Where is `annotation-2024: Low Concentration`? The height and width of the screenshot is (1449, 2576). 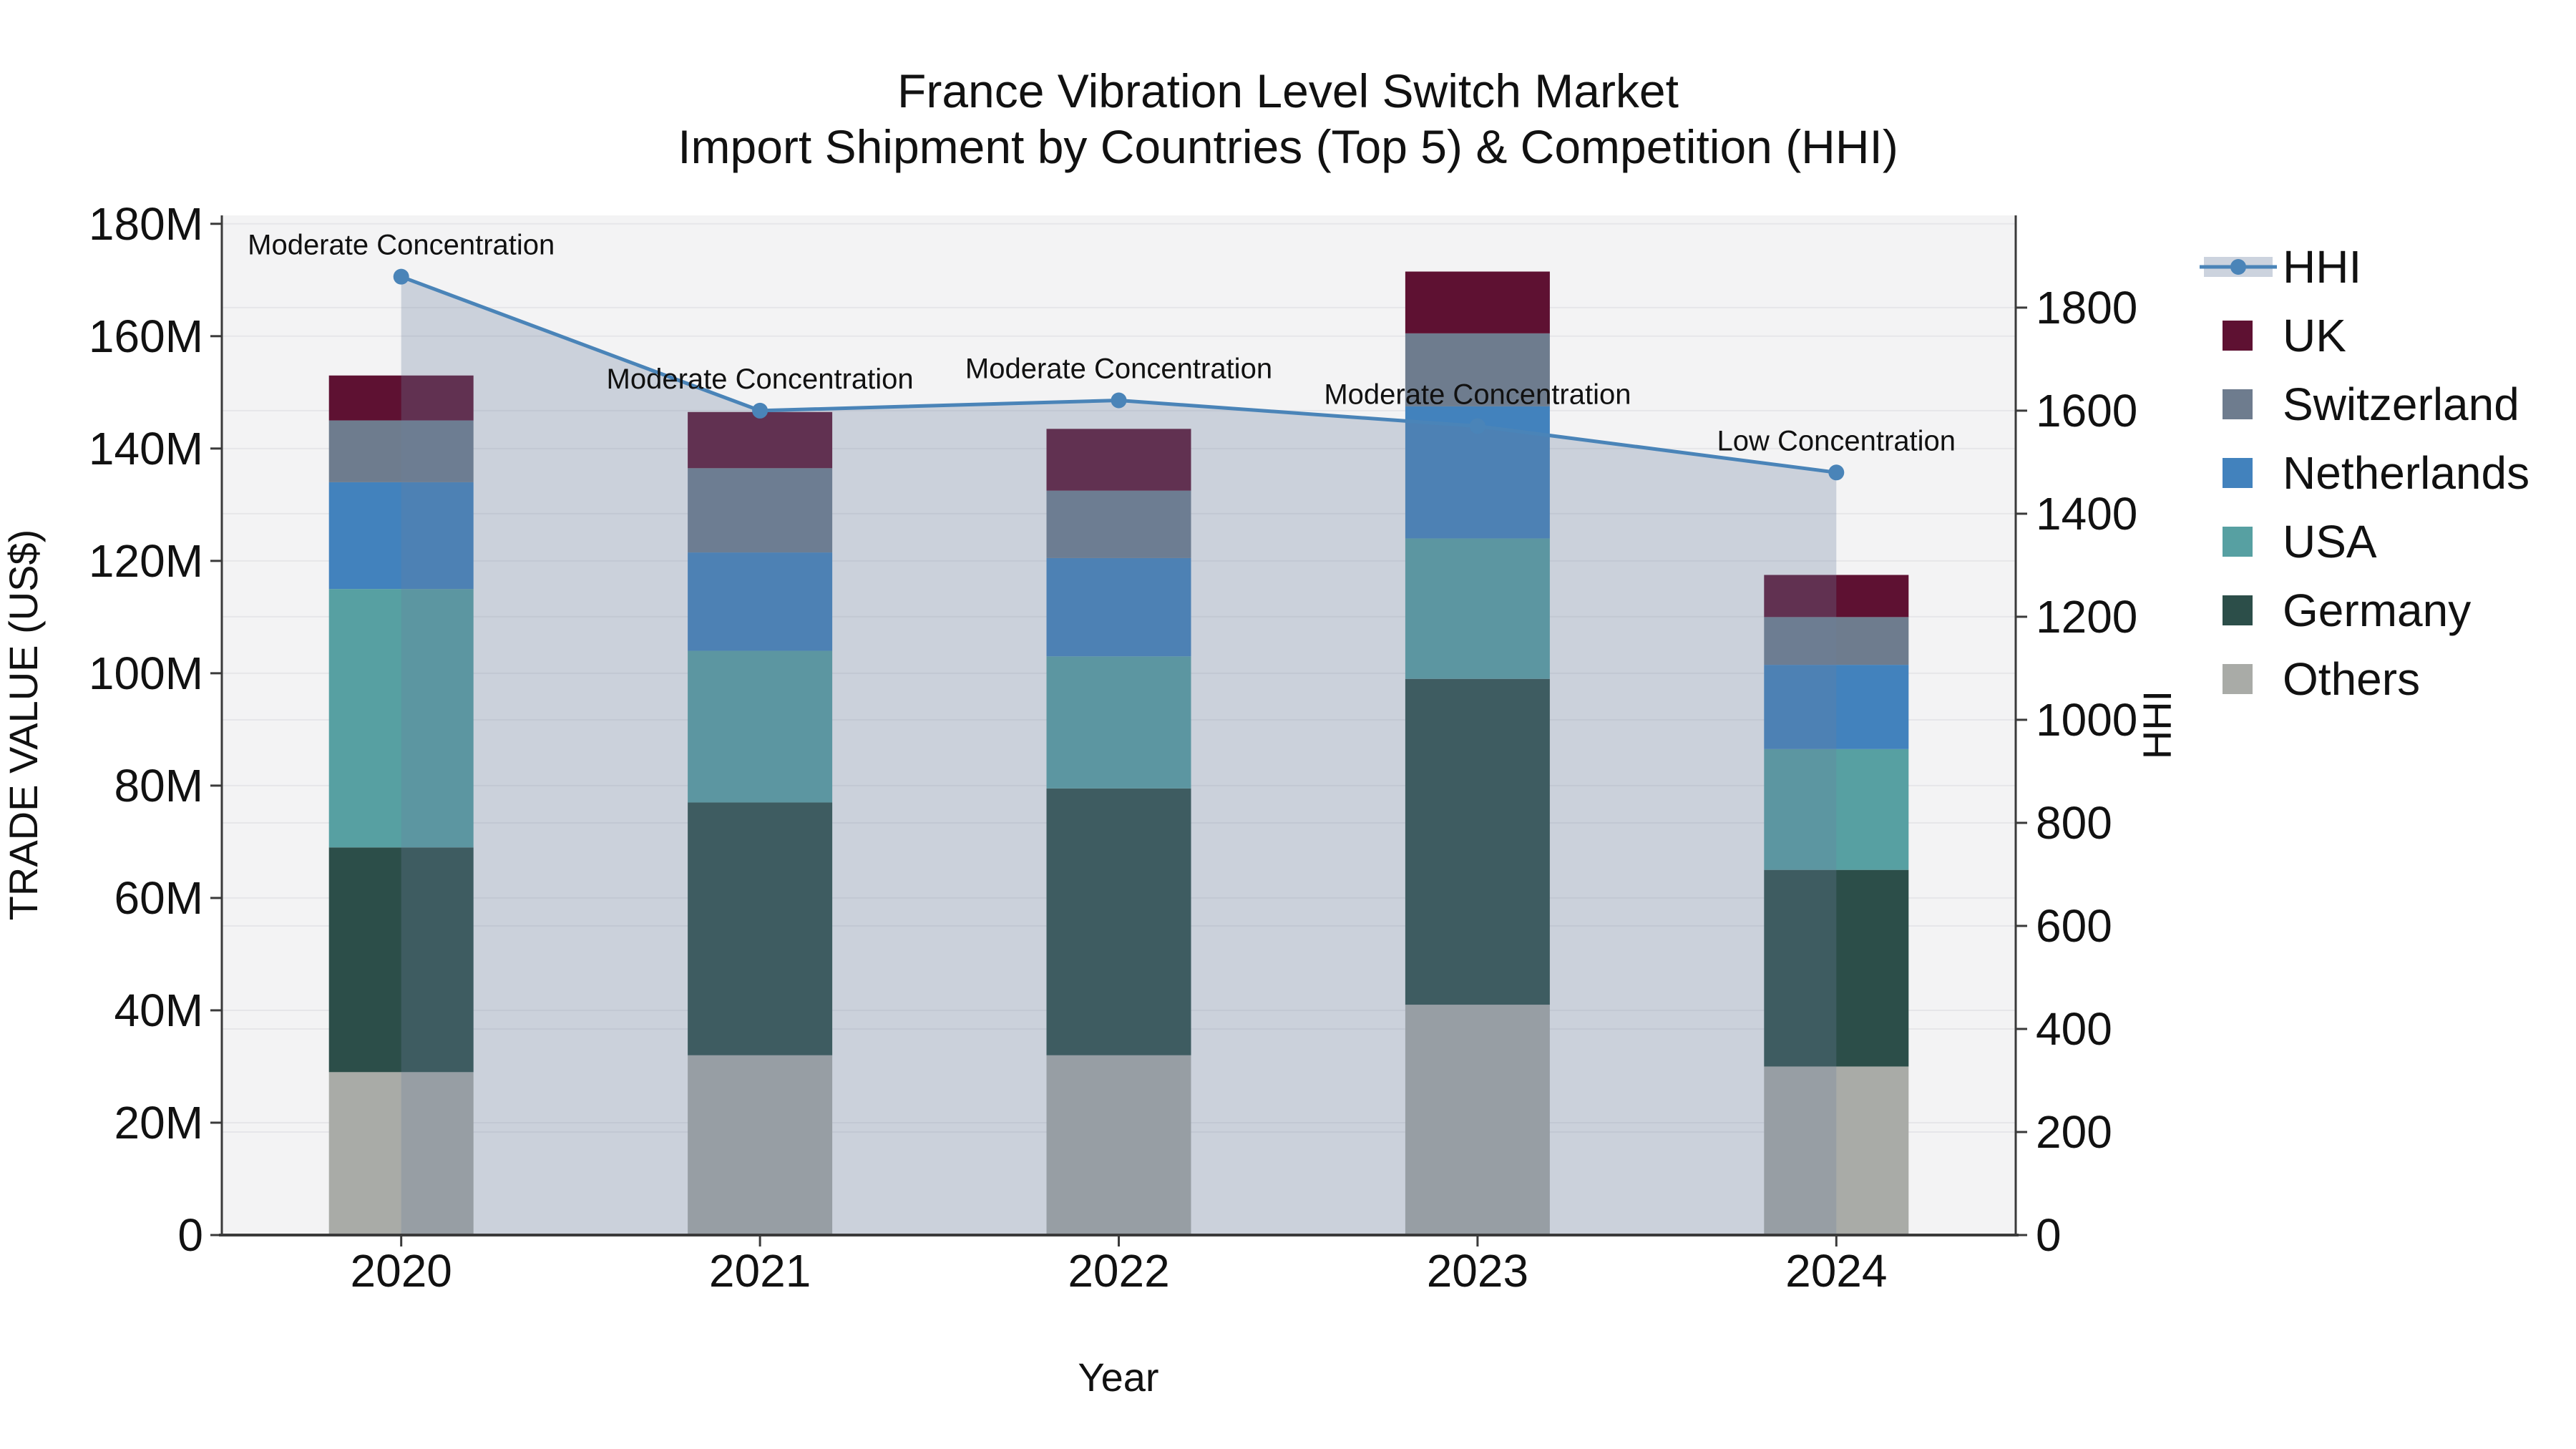 annotation-2024: Low Concentration is located at coordinates (1836, 441).